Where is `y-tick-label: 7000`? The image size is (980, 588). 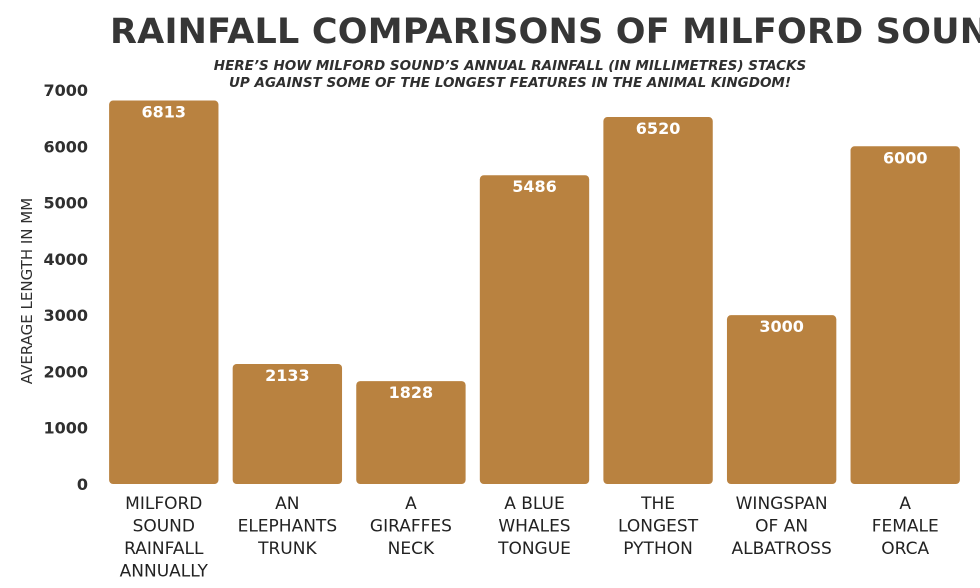 y-tick-label: 7000 is located at coordinates (65, 90).